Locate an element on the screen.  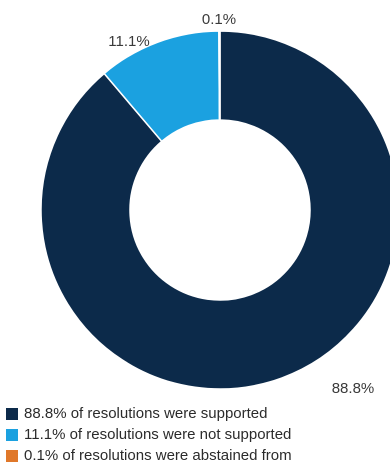
legend-item-not-supported: 11.1% of resolutions were not supported is located at coordinates (149, 434).